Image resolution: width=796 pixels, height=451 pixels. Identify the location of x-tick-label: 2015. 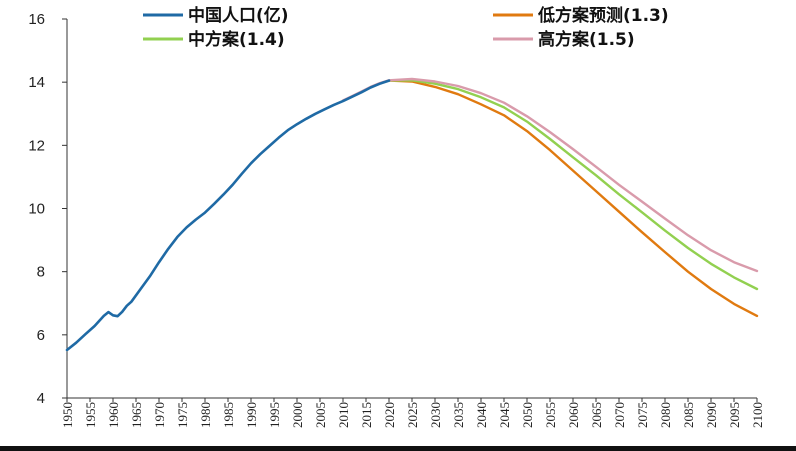
(366, 415).